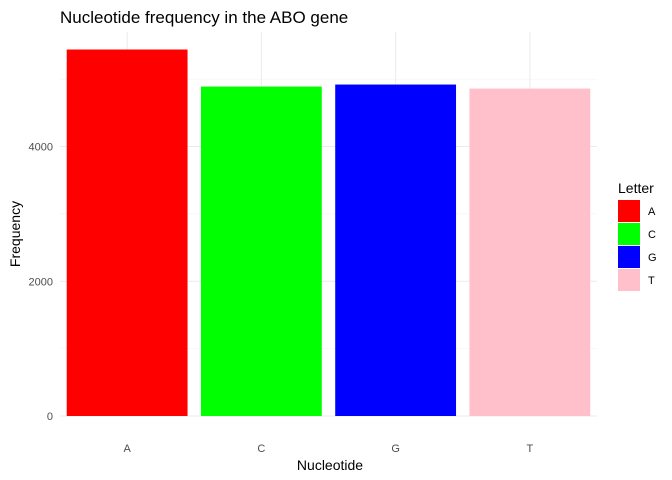  Describe the element at coordinates (41, 148) in the screenshot. I see `y-tick-label: 4000` at that location.